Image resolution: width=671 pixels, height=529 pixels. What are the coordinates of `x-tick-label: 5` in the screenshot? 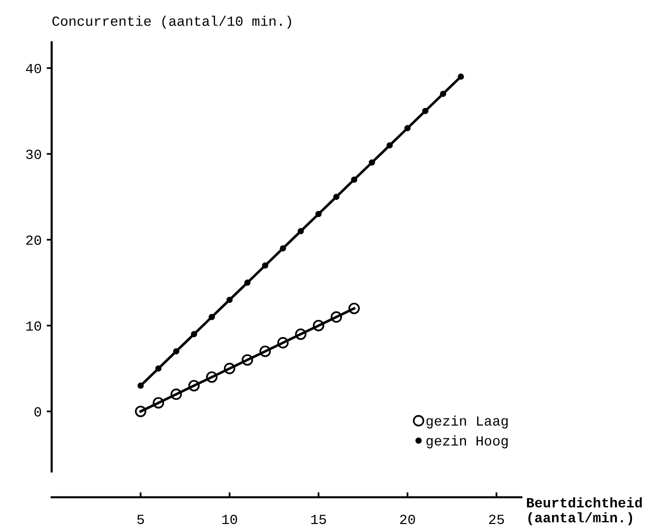 It's located at (140, 519).